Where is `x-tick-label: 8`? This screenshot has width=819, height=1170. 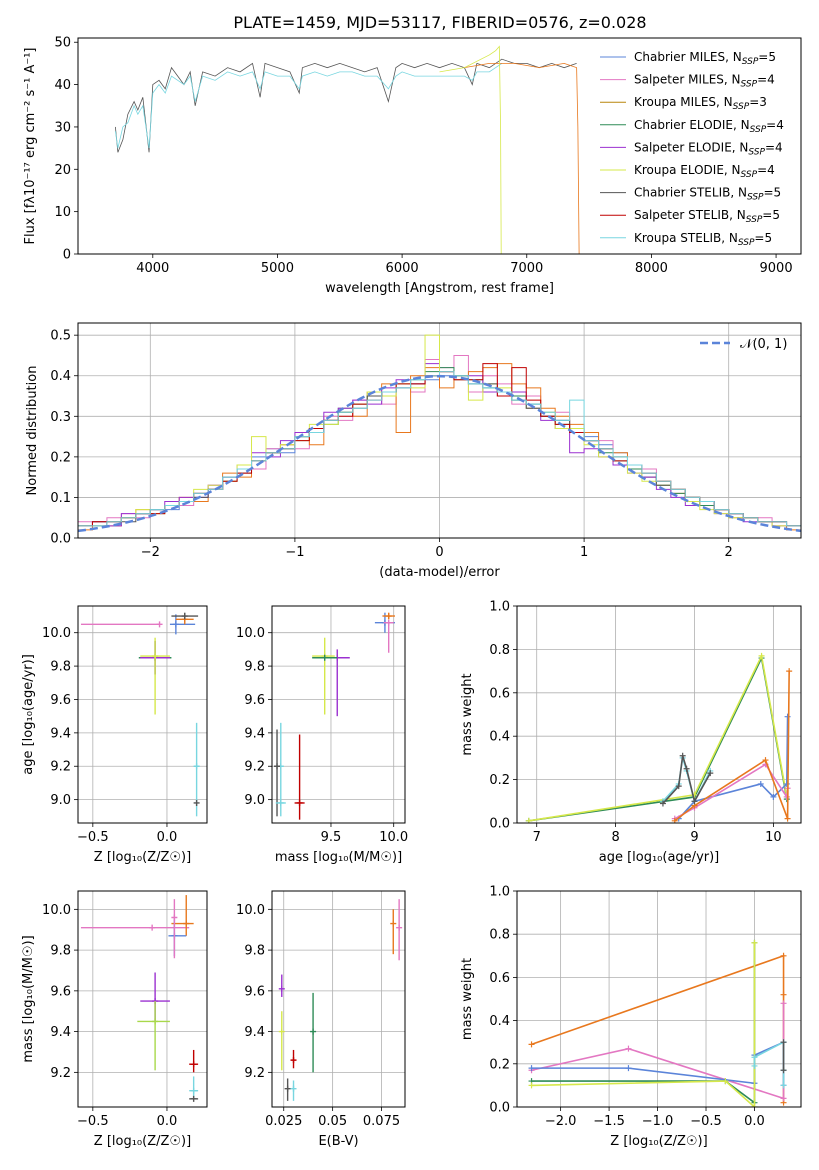 x-tick-label: 8 is located at coordinates (615, 837).